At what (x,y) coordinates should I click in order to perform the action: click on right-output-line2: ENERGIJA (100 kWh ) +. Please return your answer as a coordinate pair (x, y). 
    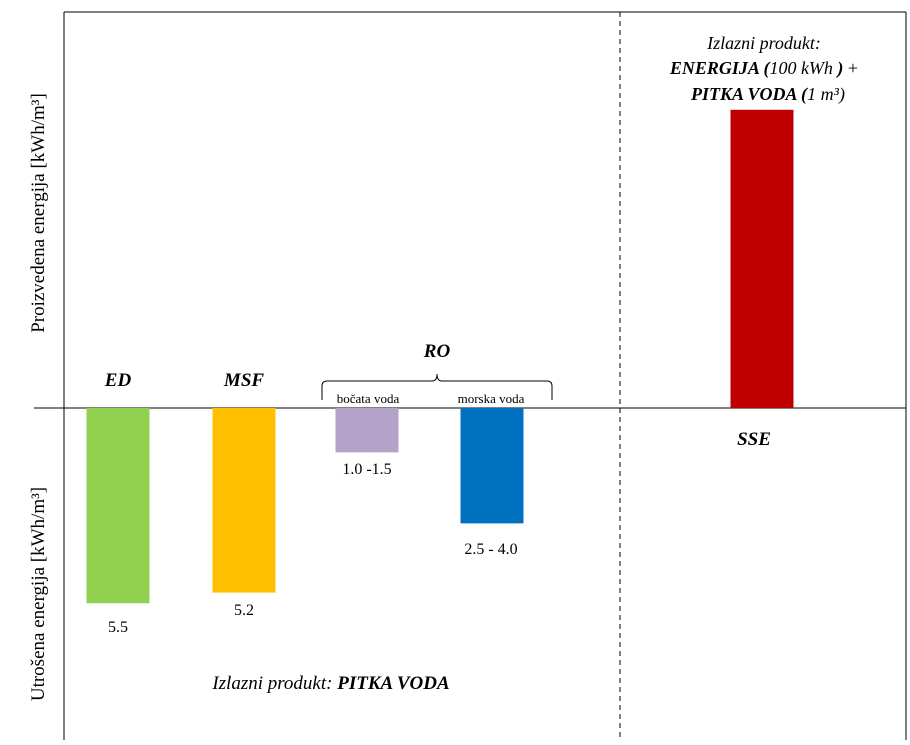
    Looking at the image, I should click on (763, 68).